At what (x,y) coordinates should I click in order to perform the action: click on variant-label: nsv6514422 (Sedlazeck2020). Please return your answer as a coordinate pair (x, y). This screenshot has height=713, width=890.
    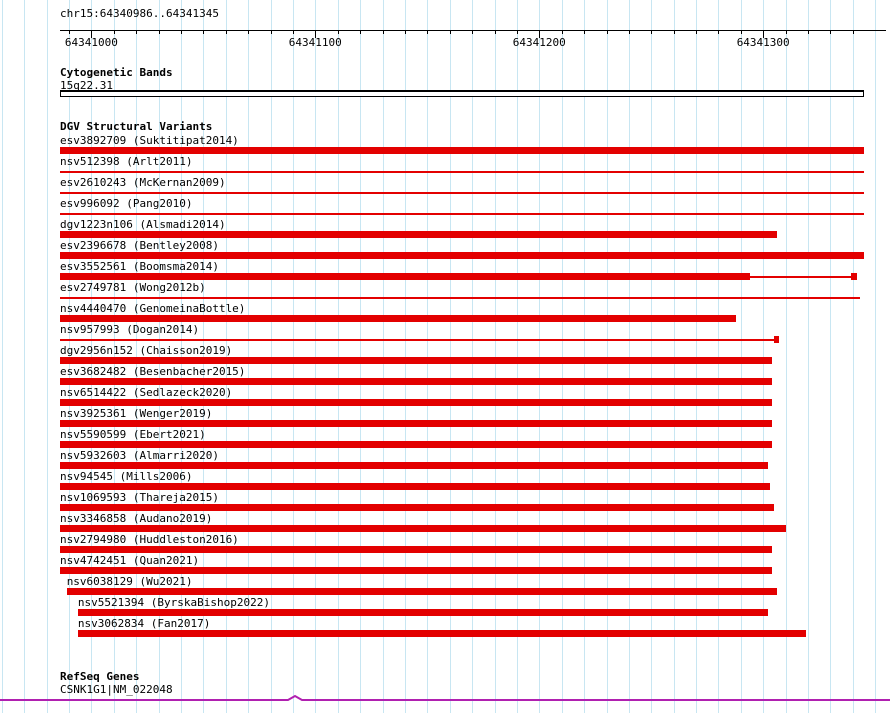
    Looking at the image, I should click on (146, 392).